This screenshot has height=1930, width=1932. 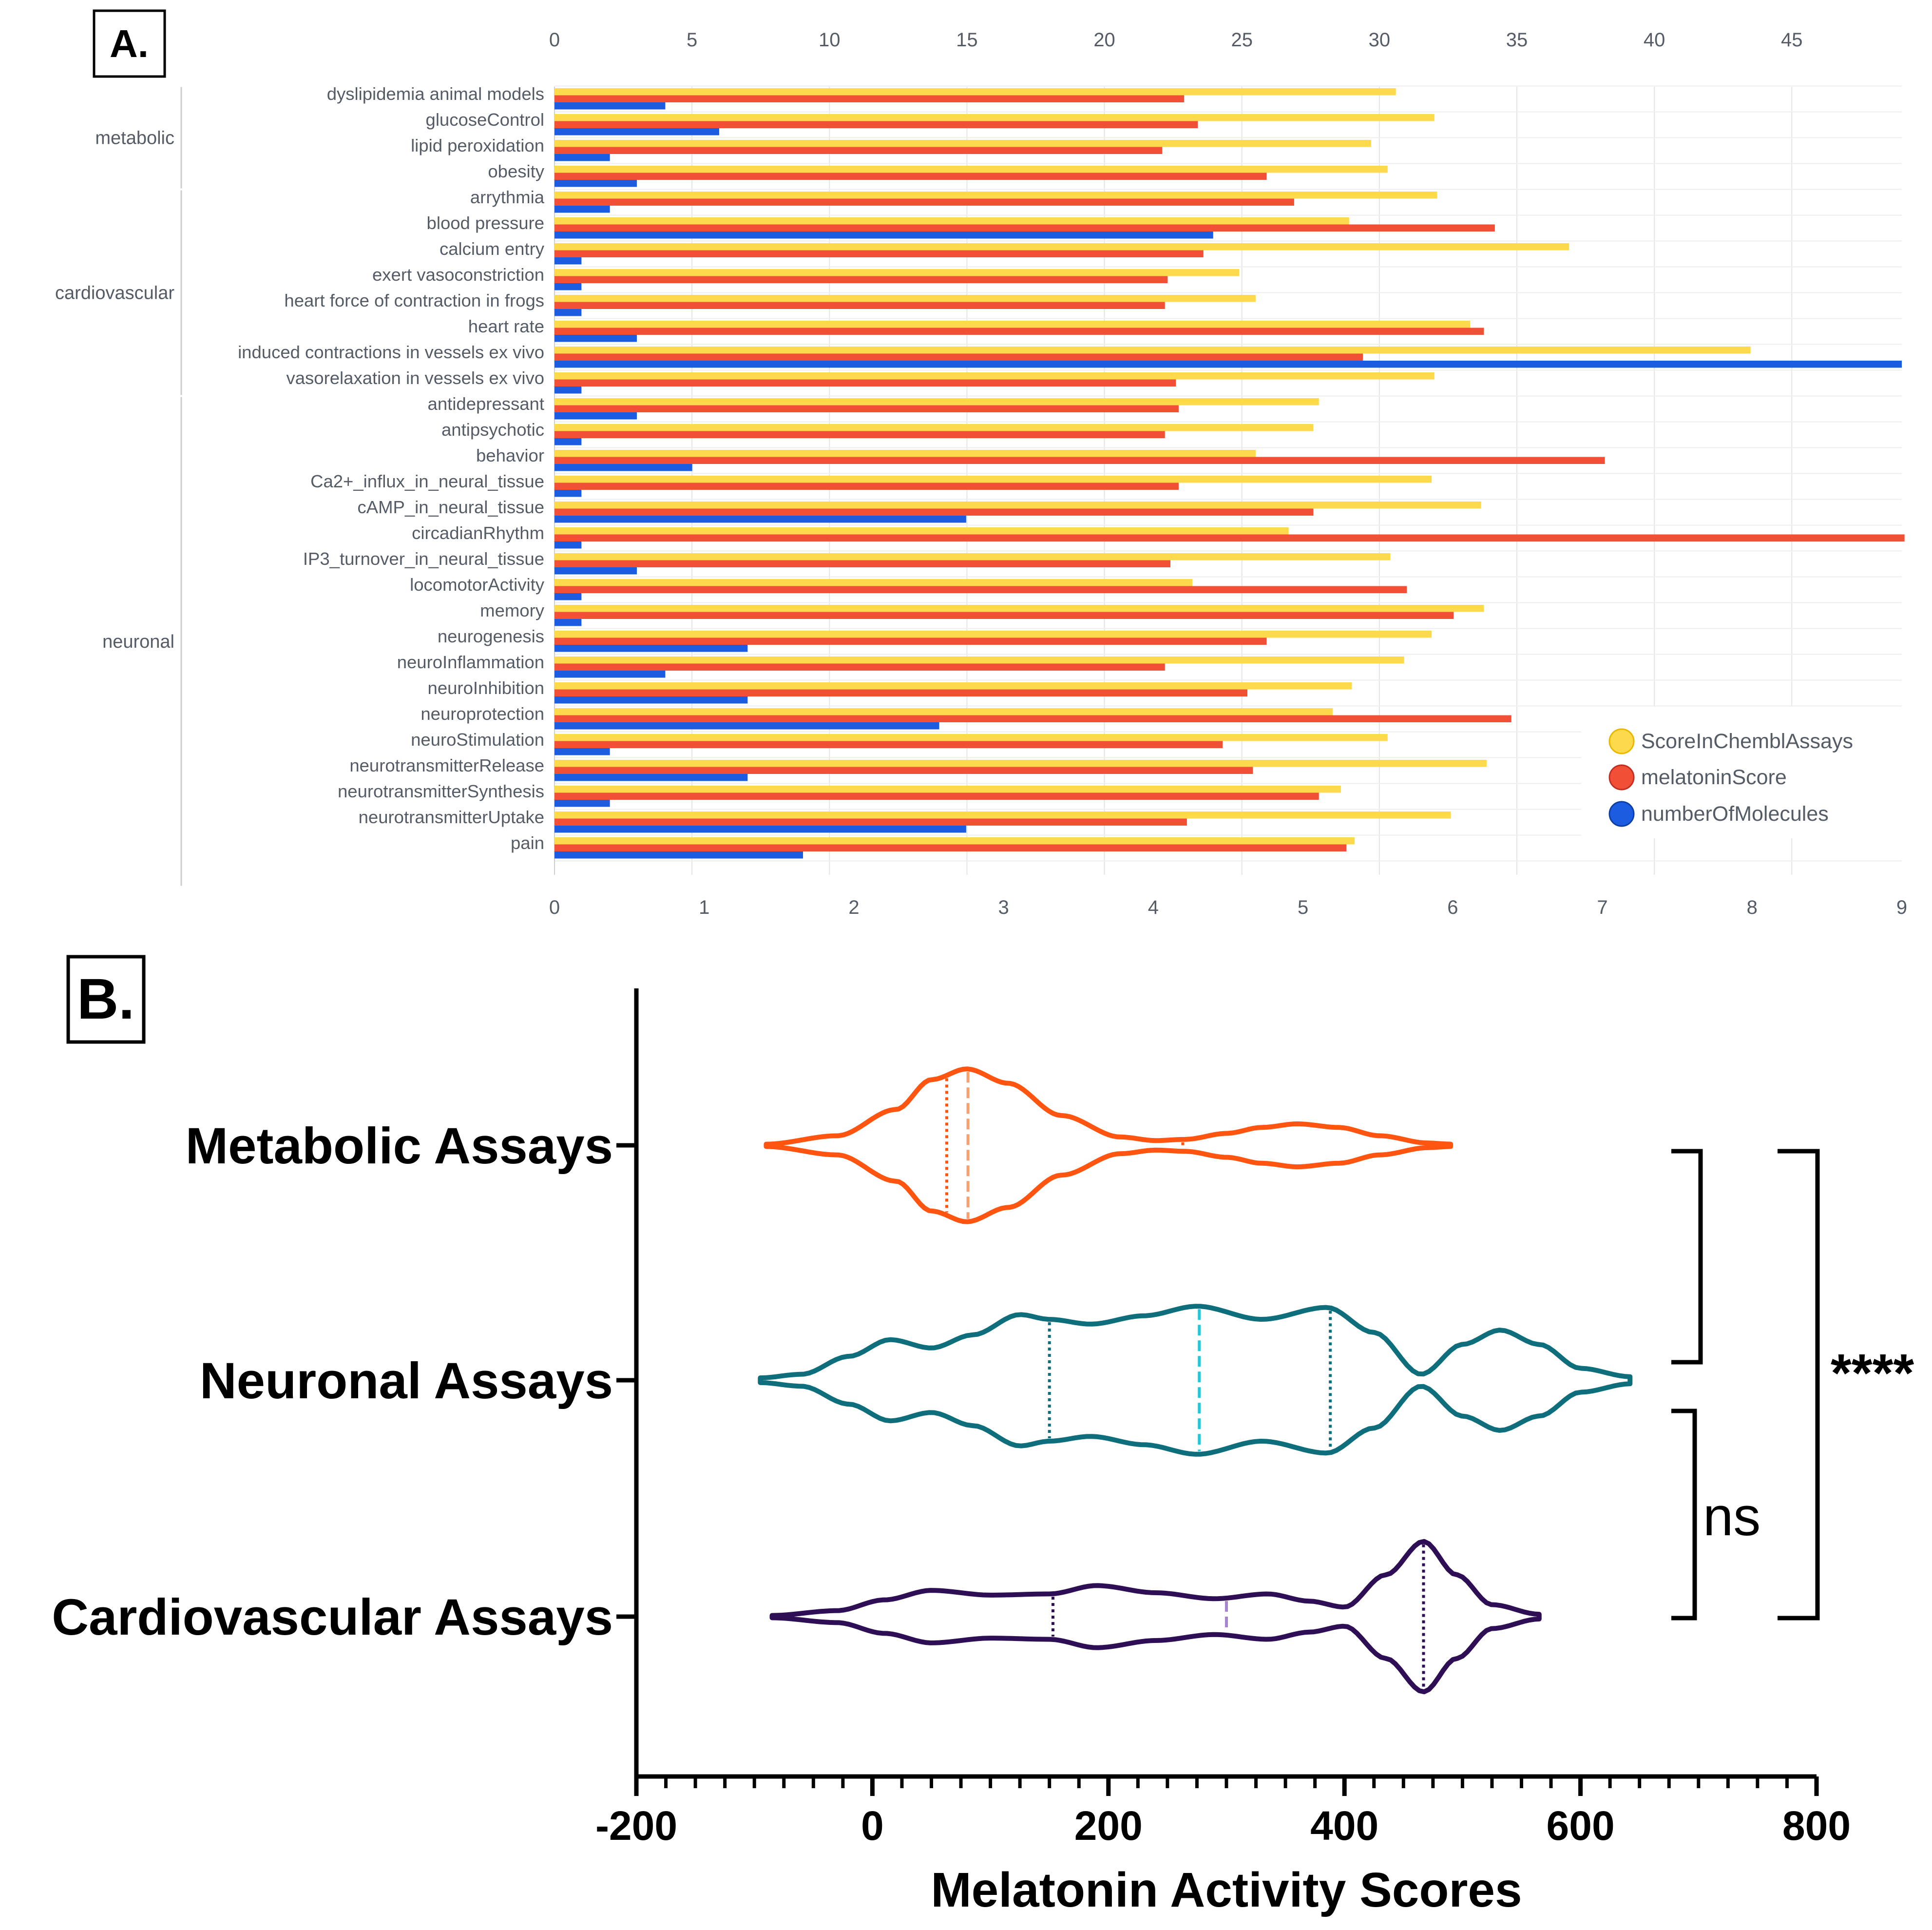 What do you see at coordinates (1749, 773) in the screenshot?
I see `legend-background` at bounding box center [1749, 773].